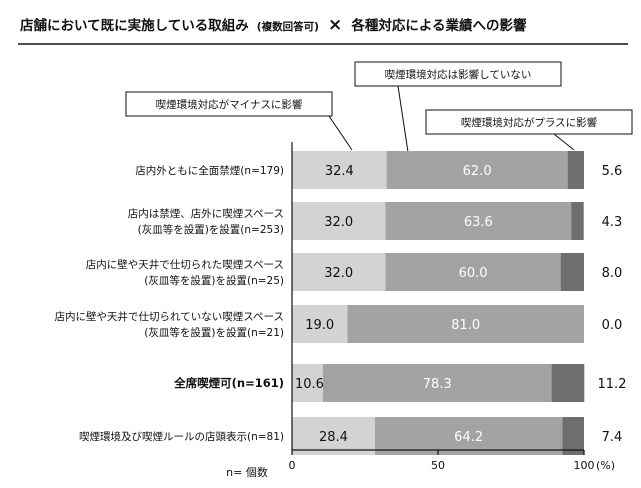 This screenshot has height=488, width=641. I want to click on data-label-minus: 10.6, so click(309, 384).